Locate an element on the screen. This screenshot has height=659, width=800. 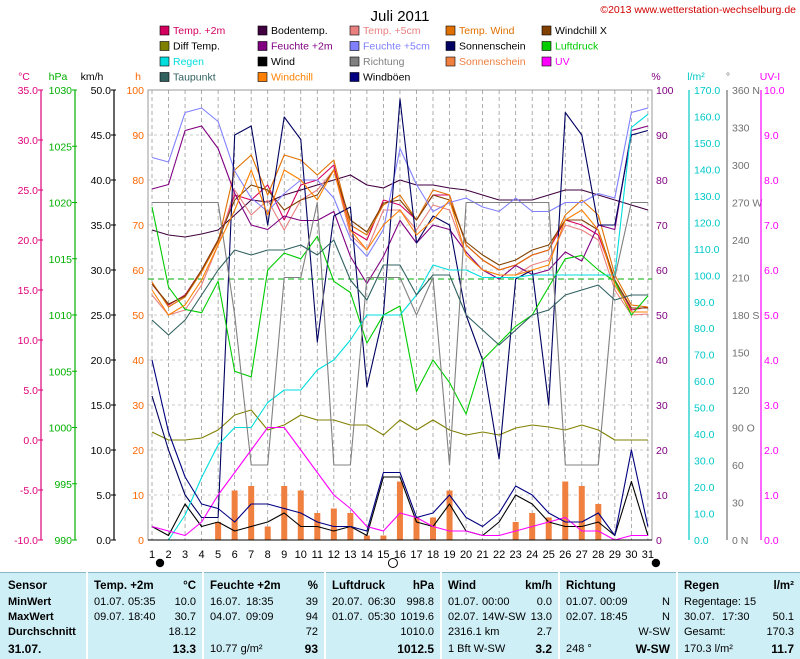
x-tick-label: 9 is located at coordinates (284, 555).